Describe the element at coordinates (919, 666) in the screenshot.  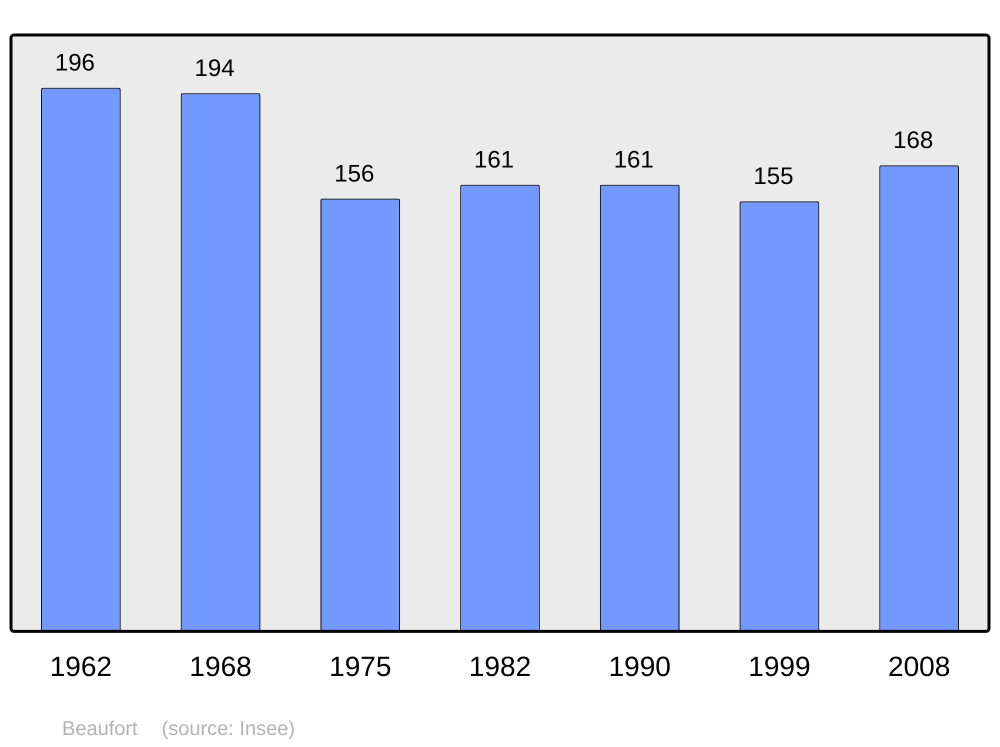
I see `x-tick-label: 2008` at that location.